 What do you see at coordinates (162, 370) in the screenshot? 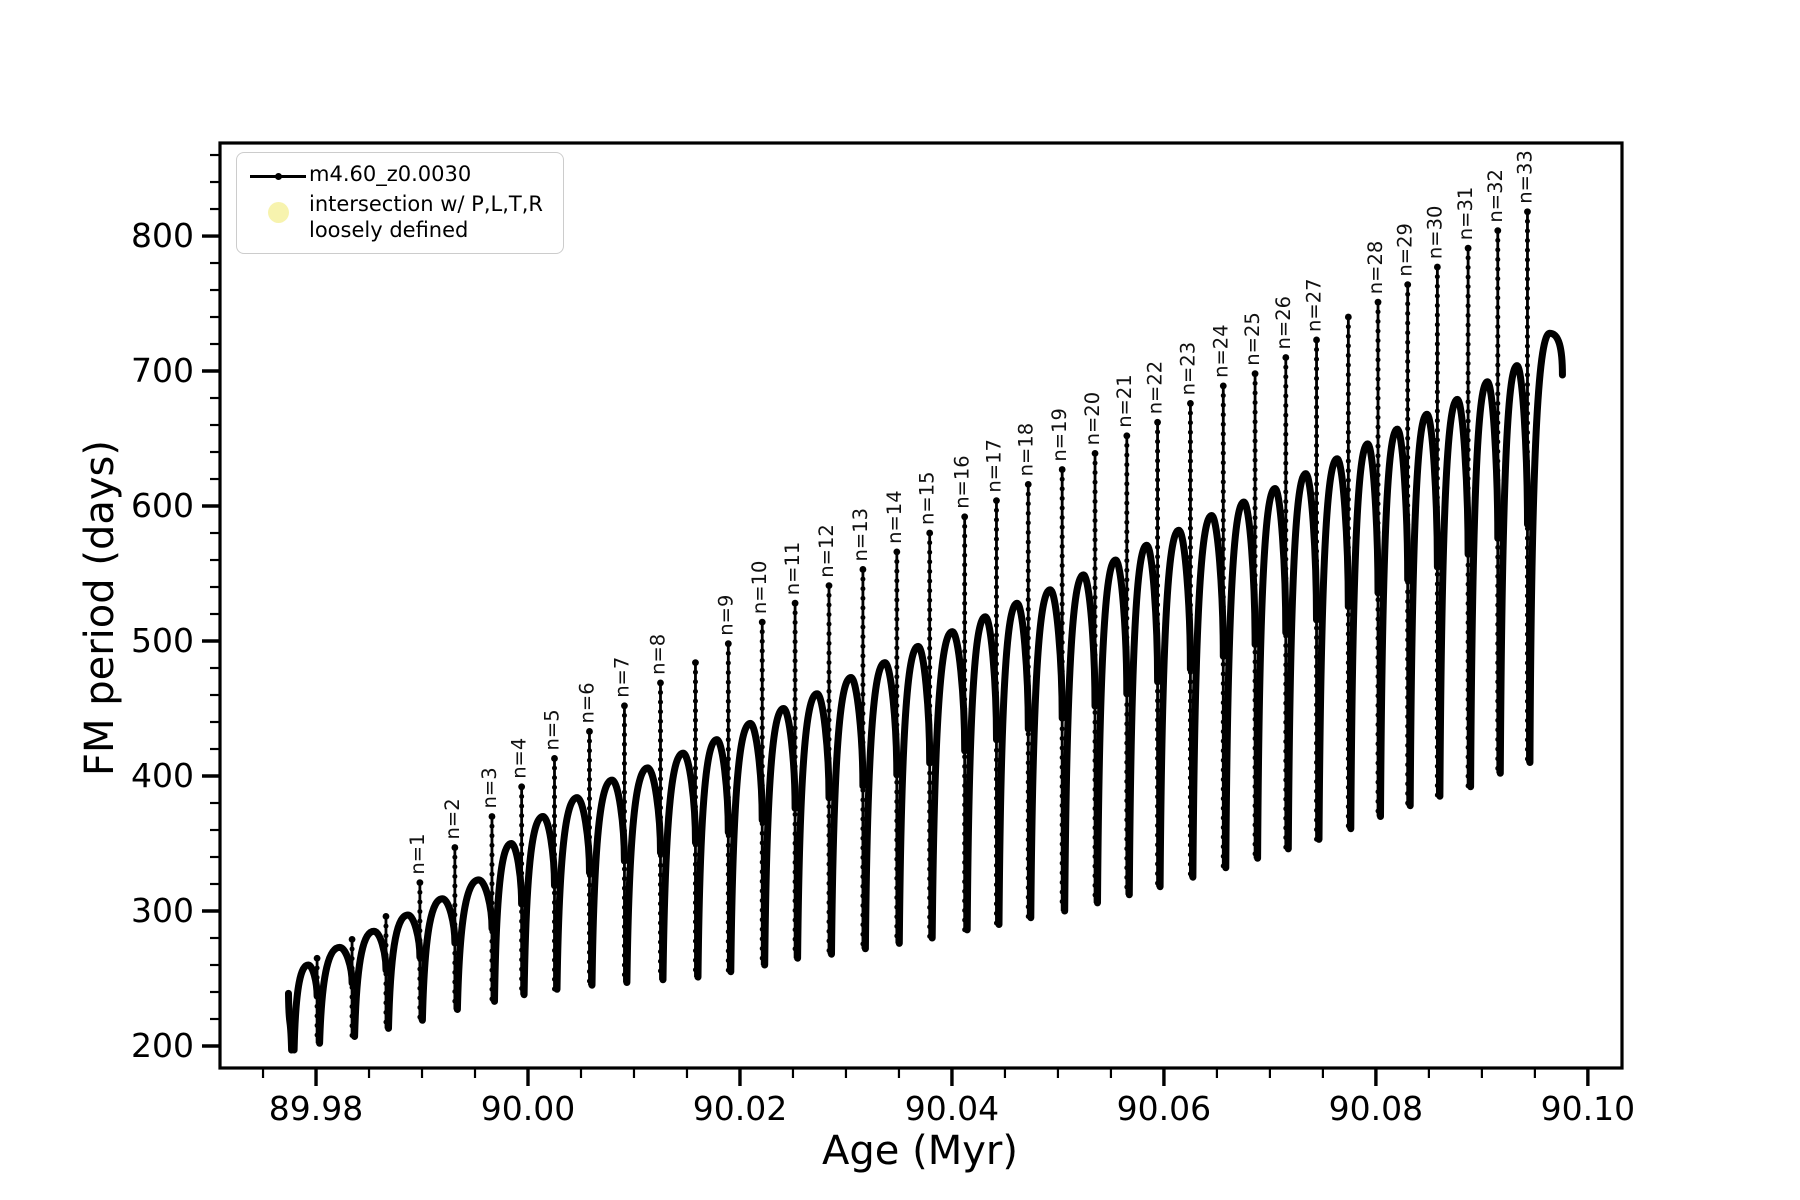
I see `y-tick-label: 700` at bounding box center [162, 370].